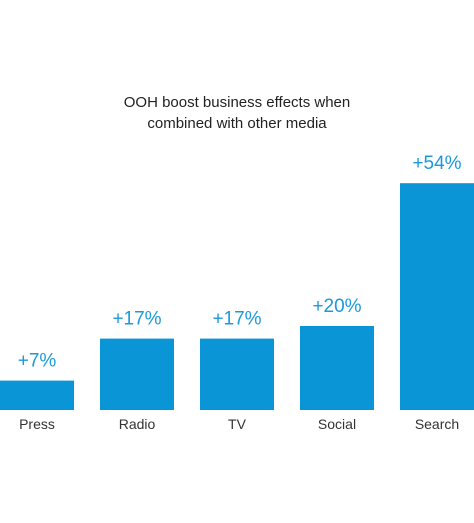 This screenshot has width=474, height=523. Describe the element at coordinates (436, 163) in the screenshot. I see `value-label-search: +54%` at that location.